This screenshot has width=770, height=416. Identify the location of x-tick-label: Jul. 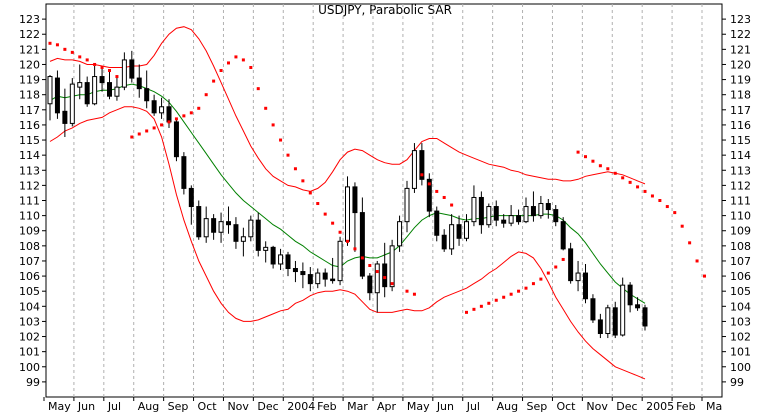
(473, 406).